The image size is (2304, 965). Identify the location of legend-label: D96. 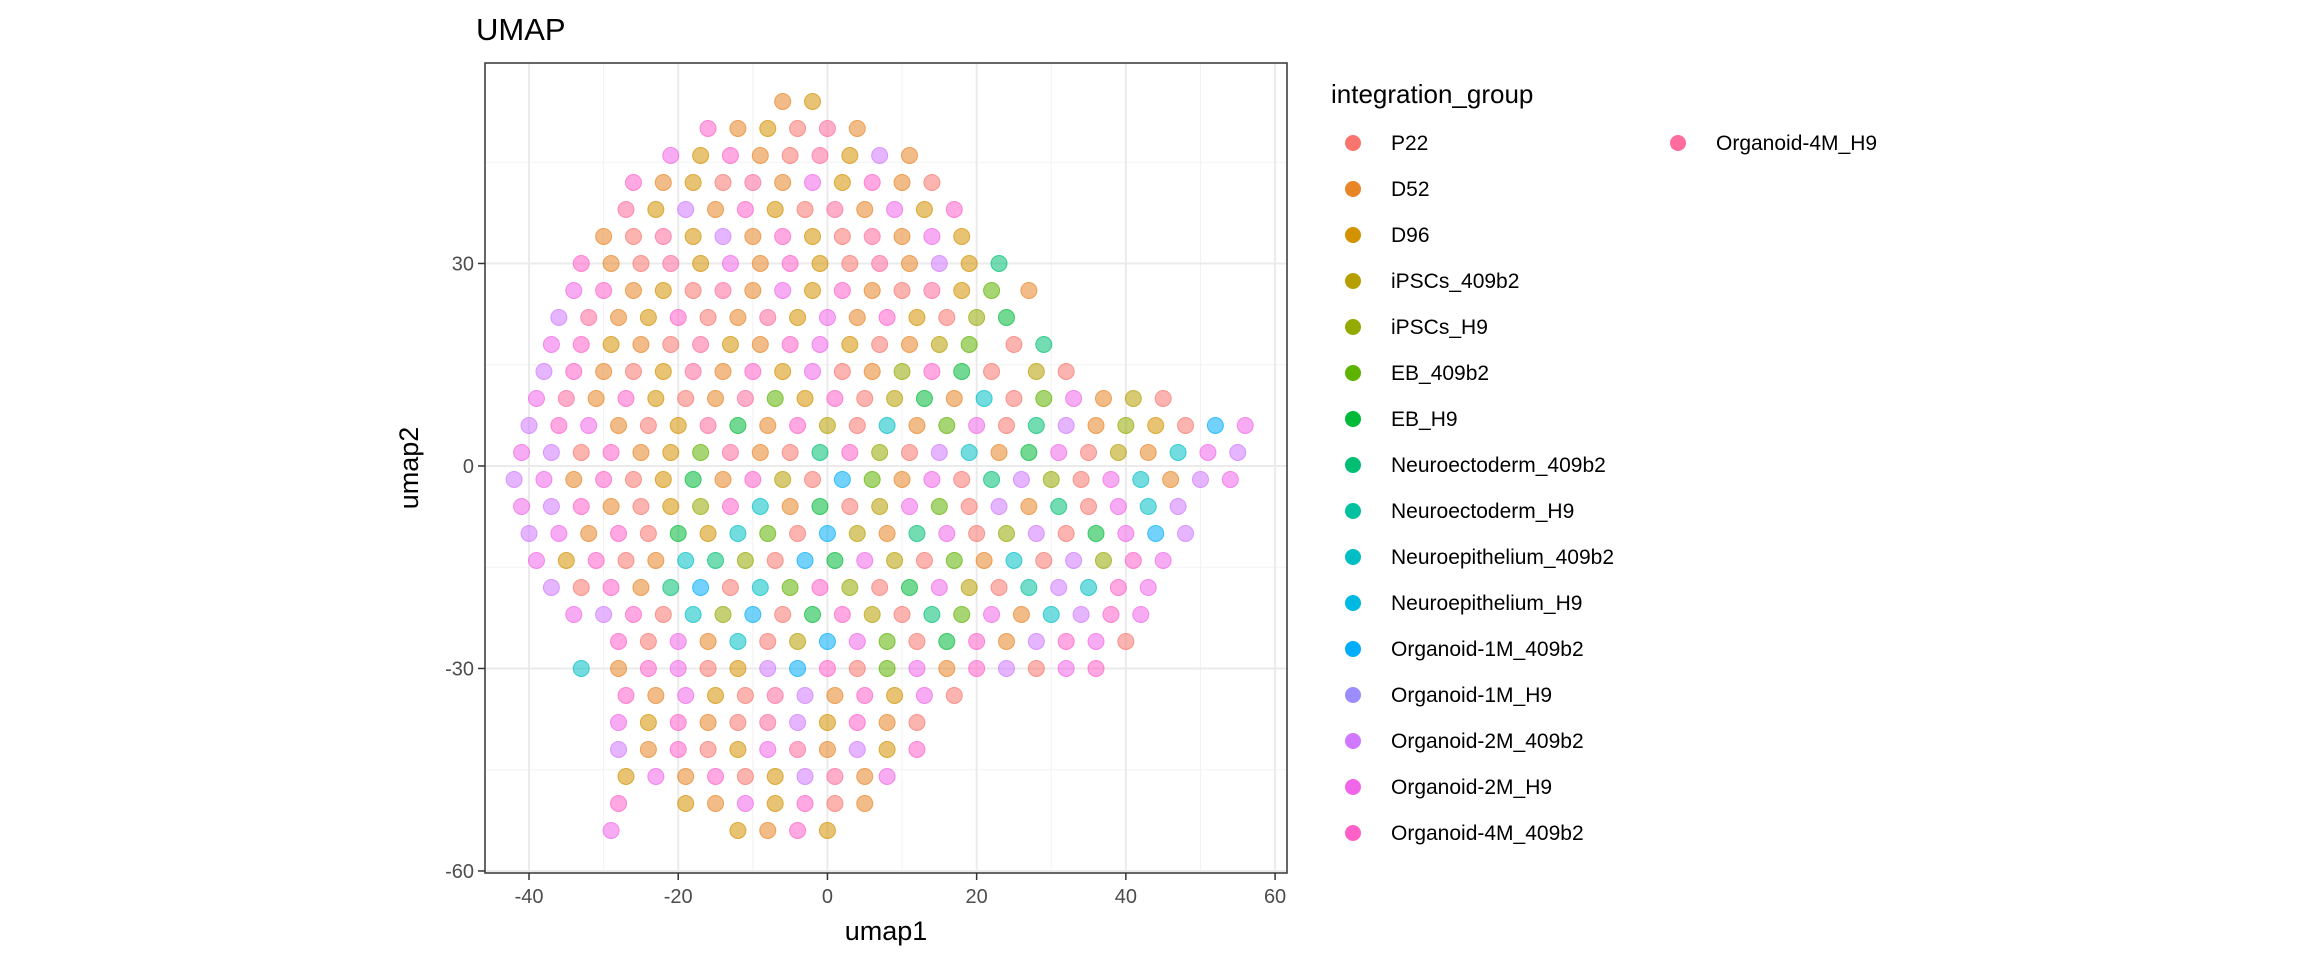
(1410, 235).